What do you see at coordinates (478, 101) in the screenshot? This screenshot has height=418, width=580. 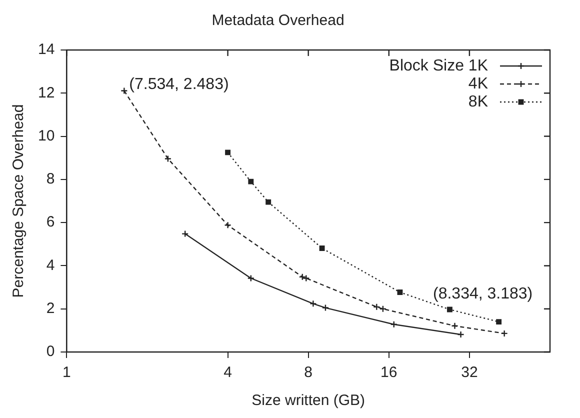 I see `legend-label: 8K` at bounding box center [478, 101].